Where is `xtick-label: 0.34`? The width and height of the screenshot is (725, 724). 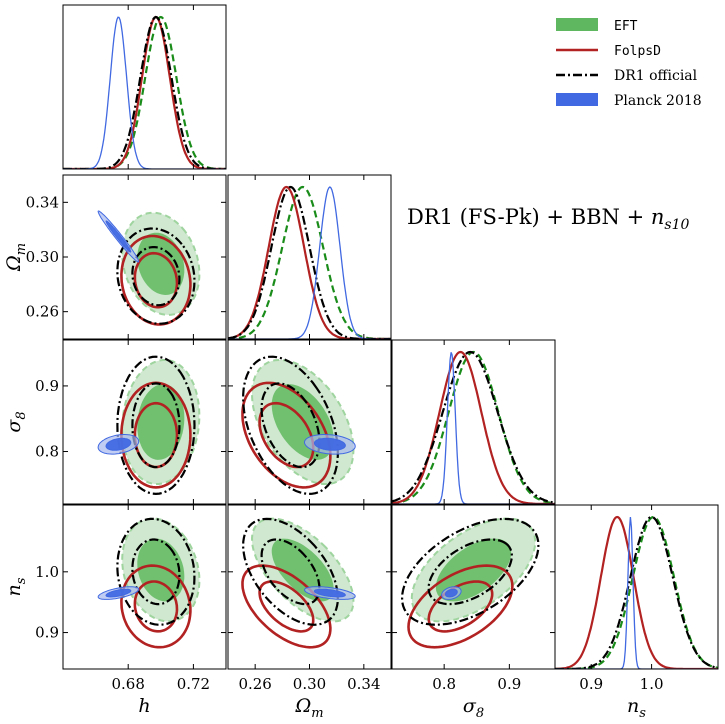 xtick-label: 0.34 is located at coordinates (363, 684).